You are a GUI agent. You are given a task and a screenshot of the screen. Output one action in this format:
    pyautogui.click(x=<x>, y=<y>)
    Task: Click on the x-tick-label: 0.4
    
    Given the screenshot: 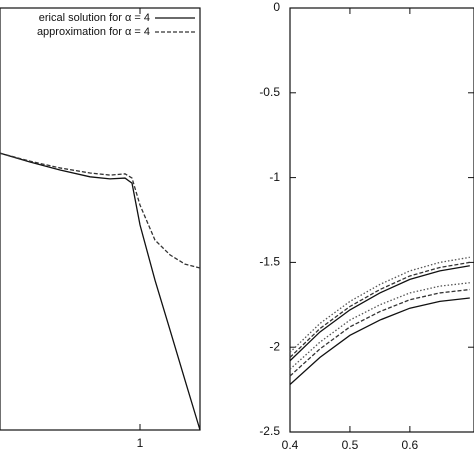 What is the action you would take?
    pyautogui.click(x=290, y=445)
    